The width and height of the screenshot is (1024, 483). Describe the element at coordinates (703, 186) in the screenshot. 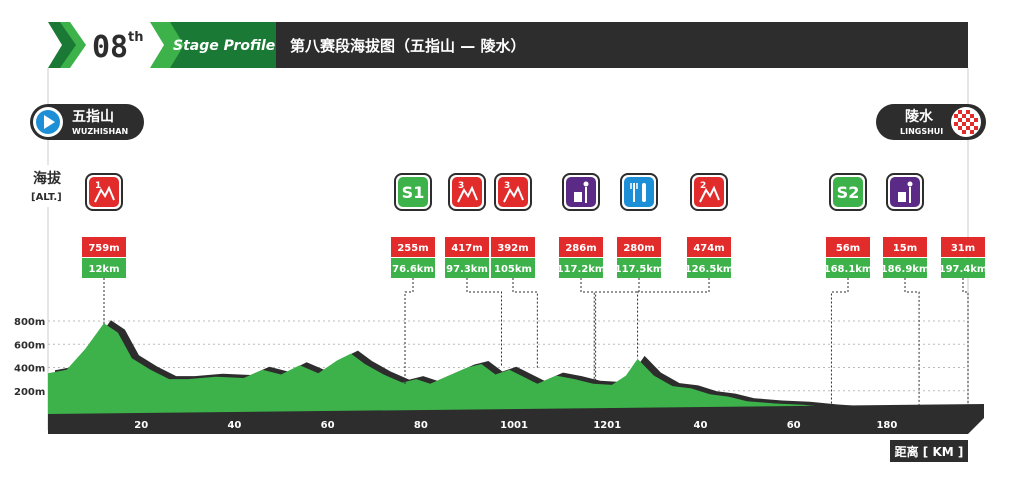

I see `climb-category: 2` at that location.